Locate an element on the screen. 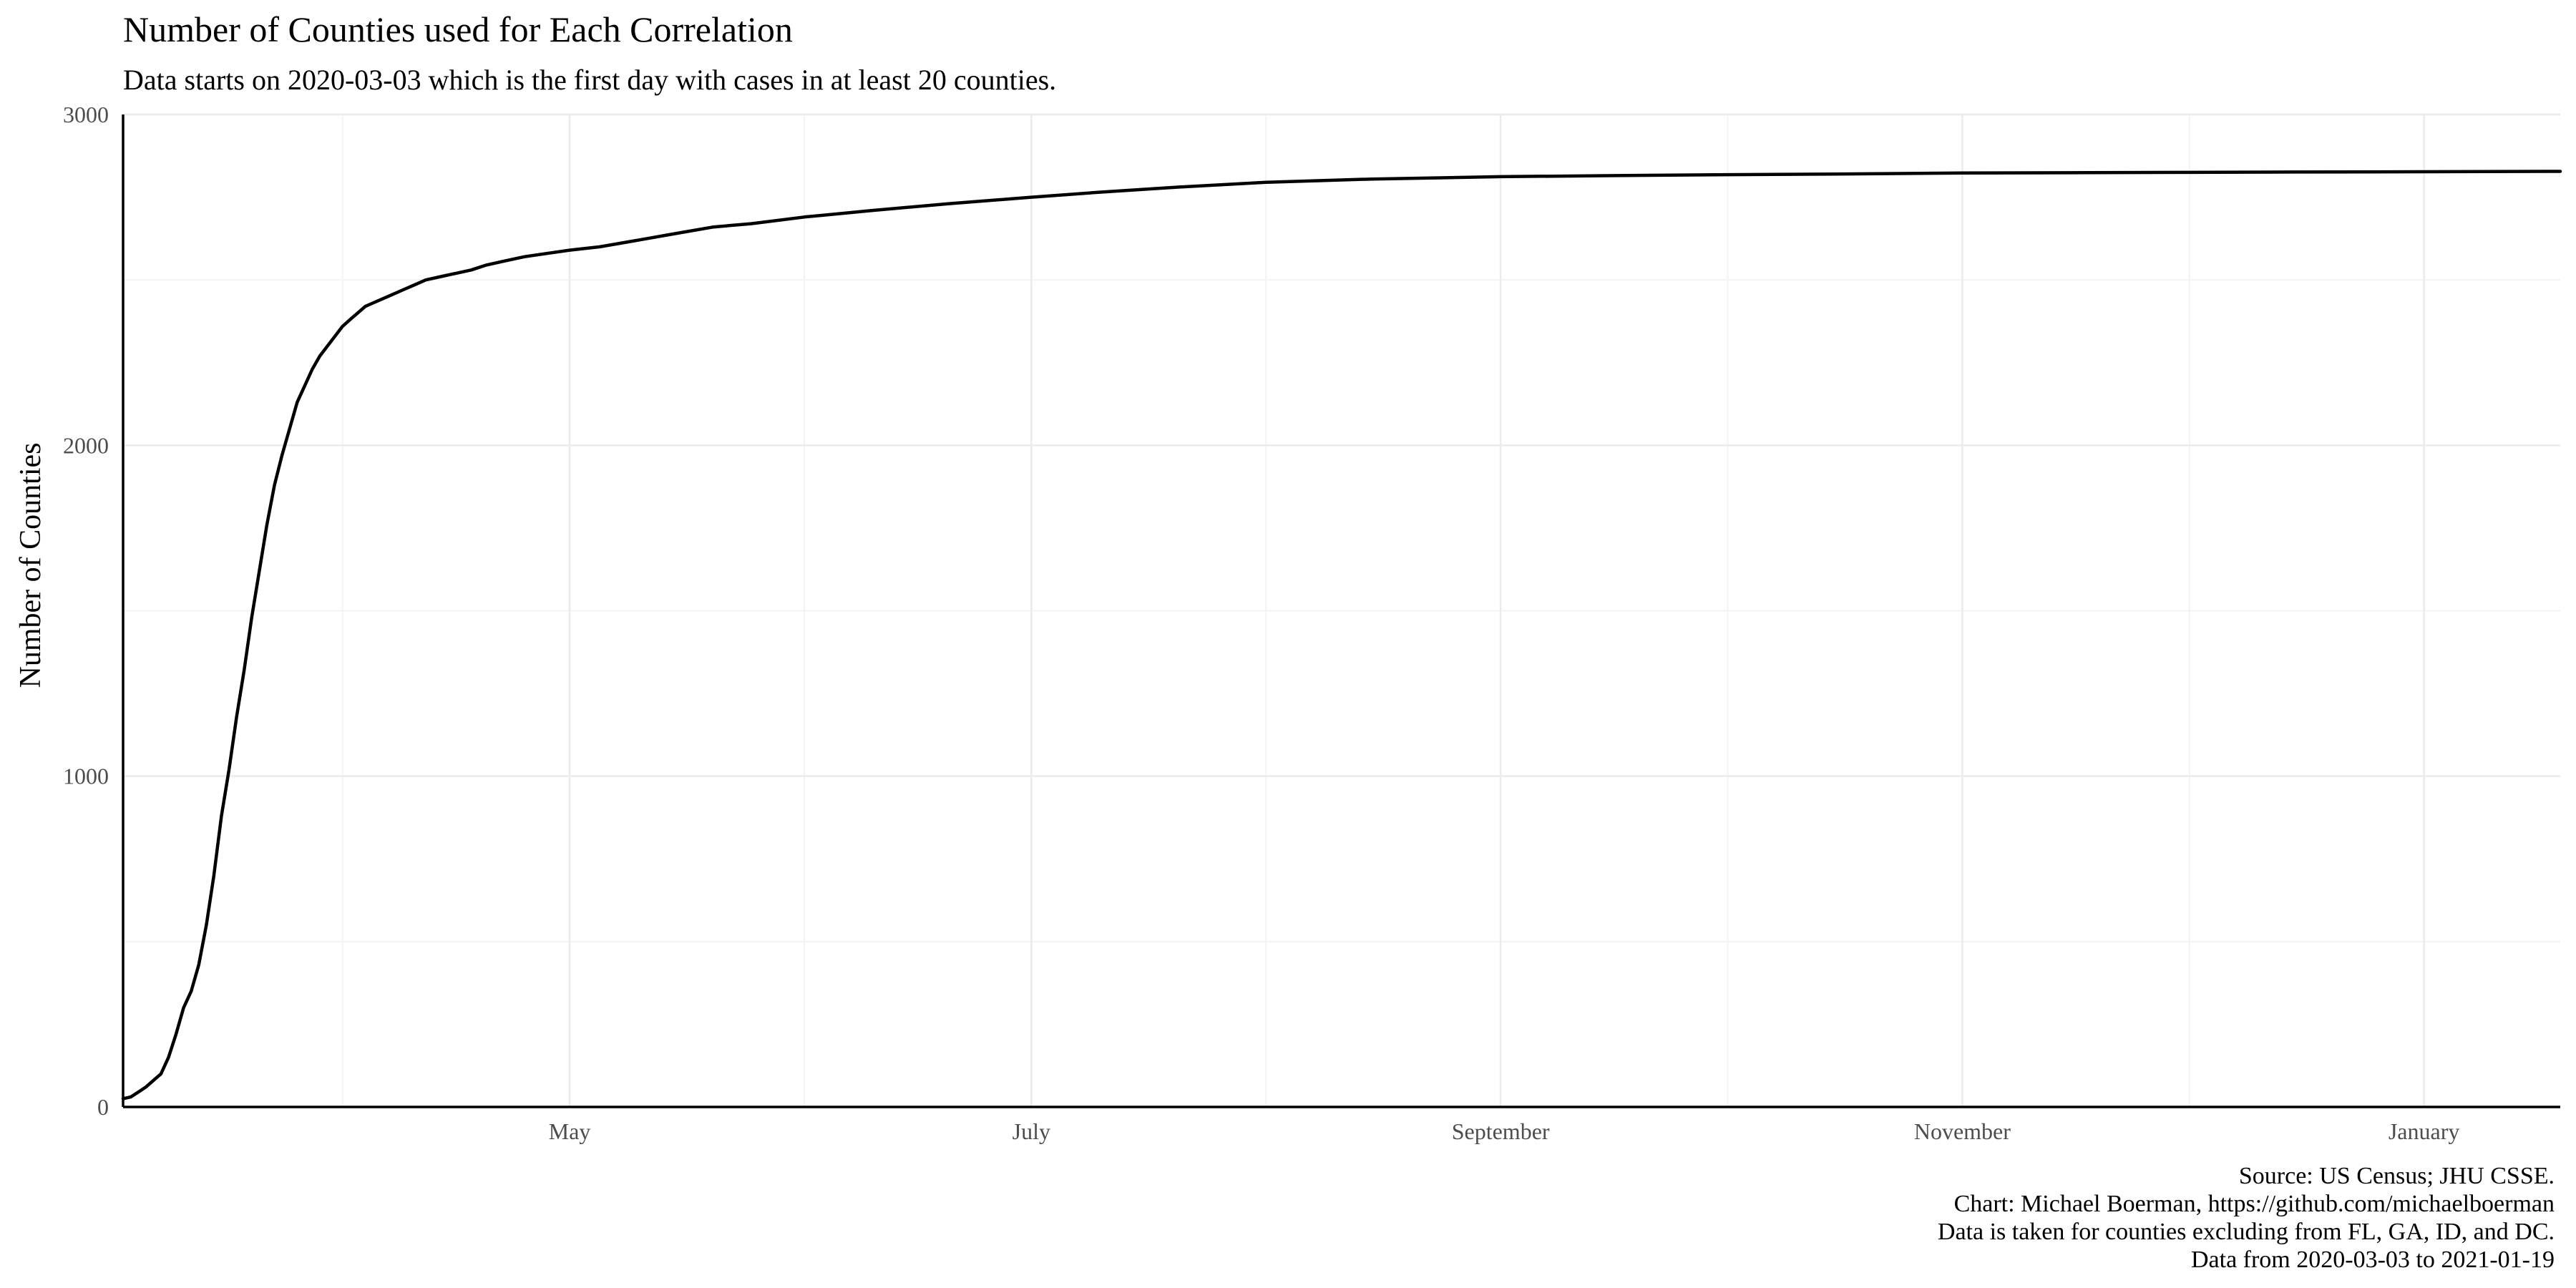  x-tick-label: May is located at coordinates (570, 1131).